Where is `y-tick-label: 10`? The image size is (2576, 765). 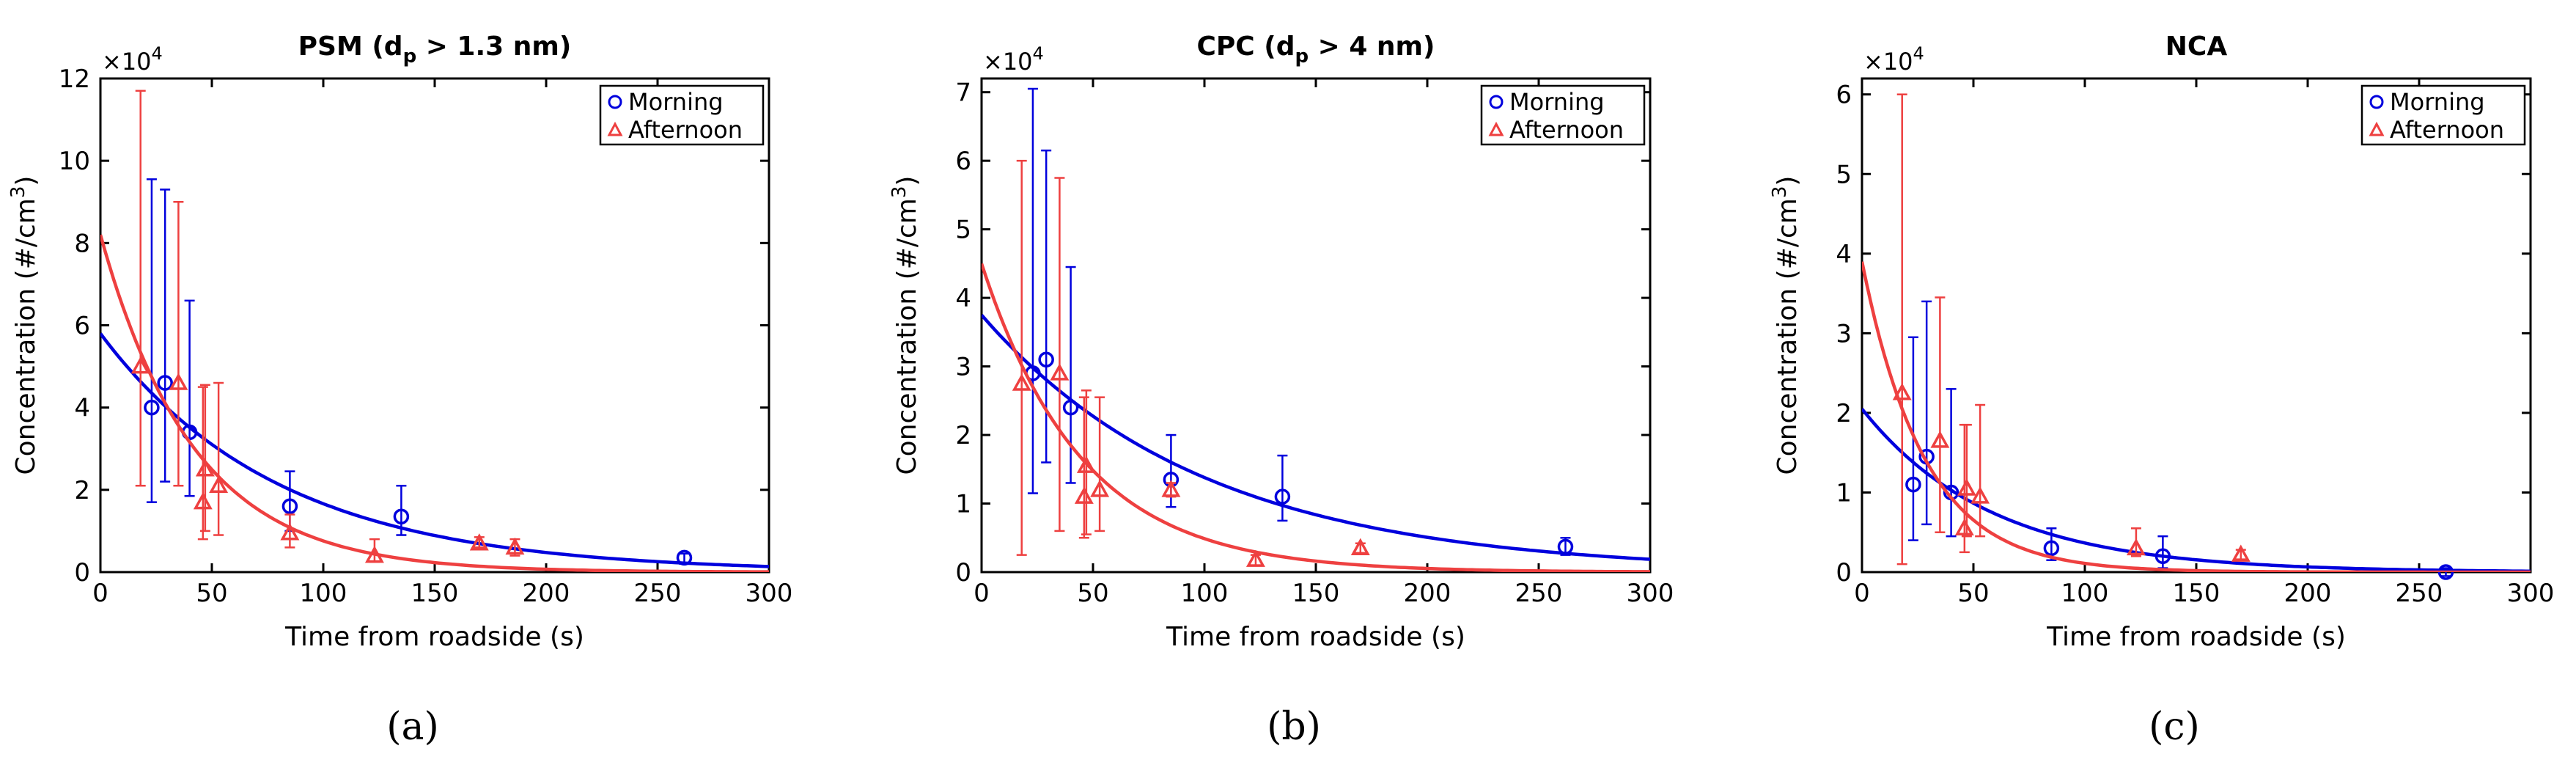 y-tick-label: 10 is located at coordinates (74, 161).